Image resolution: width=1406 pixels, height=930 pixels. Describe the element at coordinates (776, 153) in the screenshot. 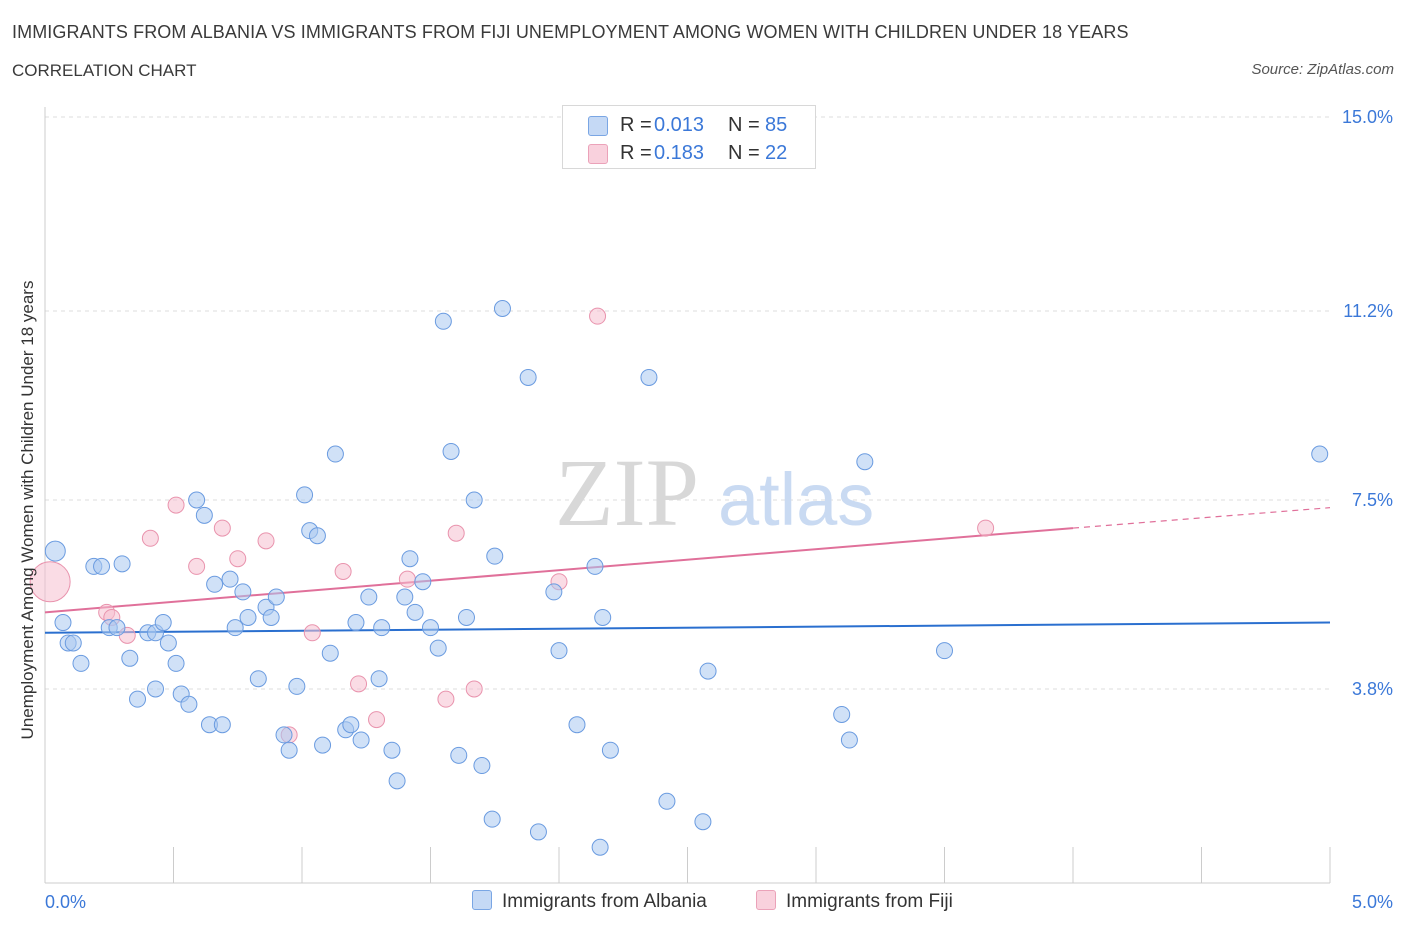

I see `n-value: 22` at that location.